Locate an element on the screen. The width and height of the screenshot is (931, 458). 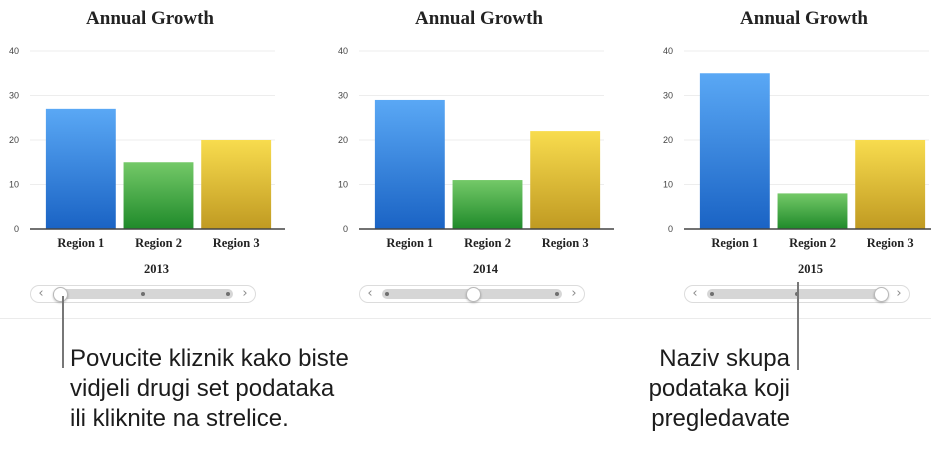
callout-dataset-name-text: Naziv skupa podataka koji pregledavate is located at coordinates (719, 388).